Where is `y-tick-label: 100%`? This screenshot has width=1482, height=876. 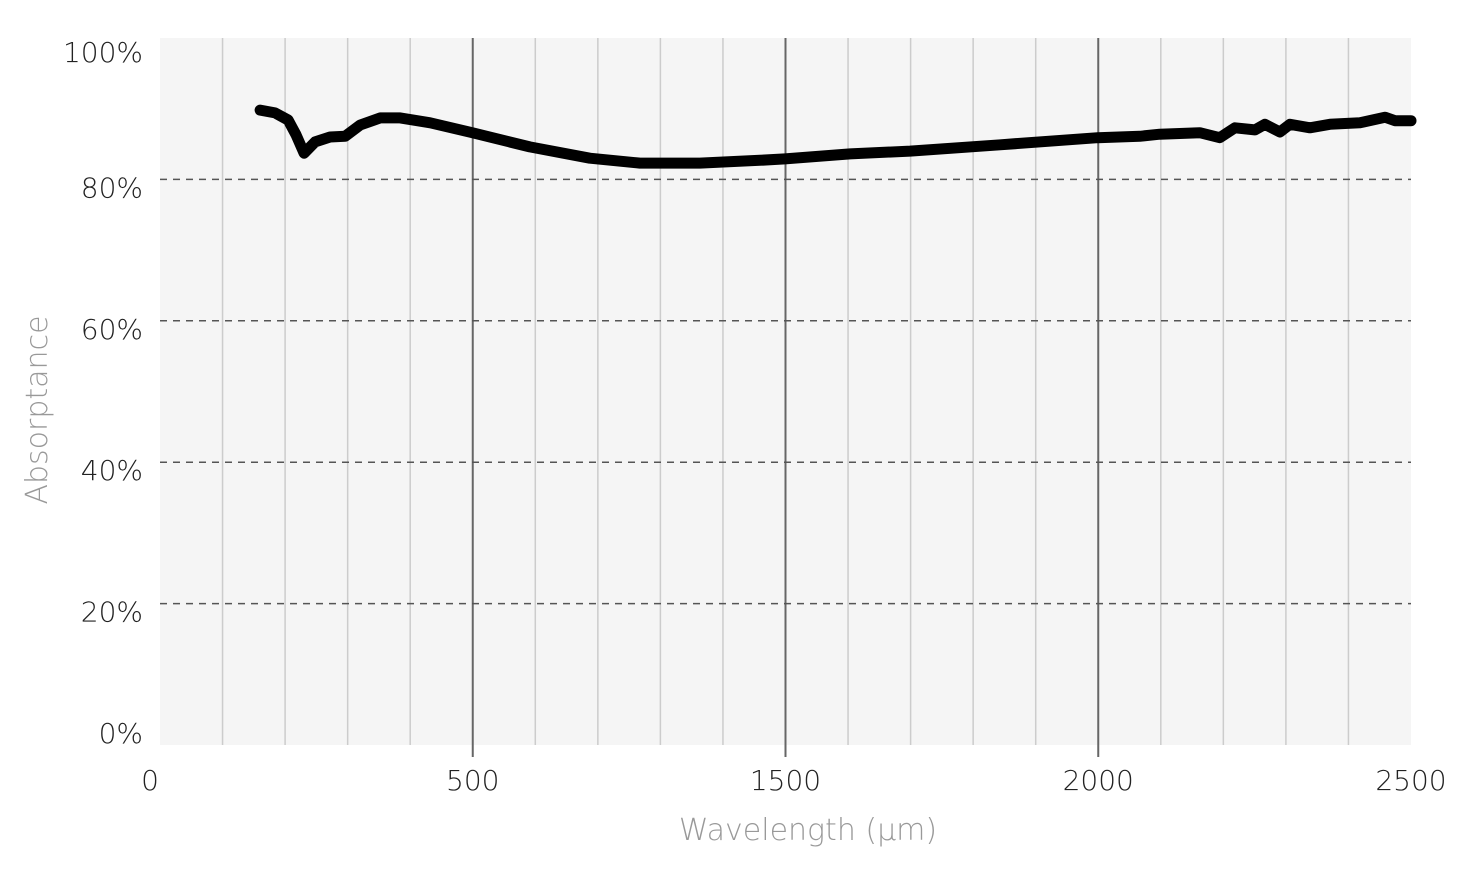 y-tick-label: 100% is located at coordinates (103, 52).